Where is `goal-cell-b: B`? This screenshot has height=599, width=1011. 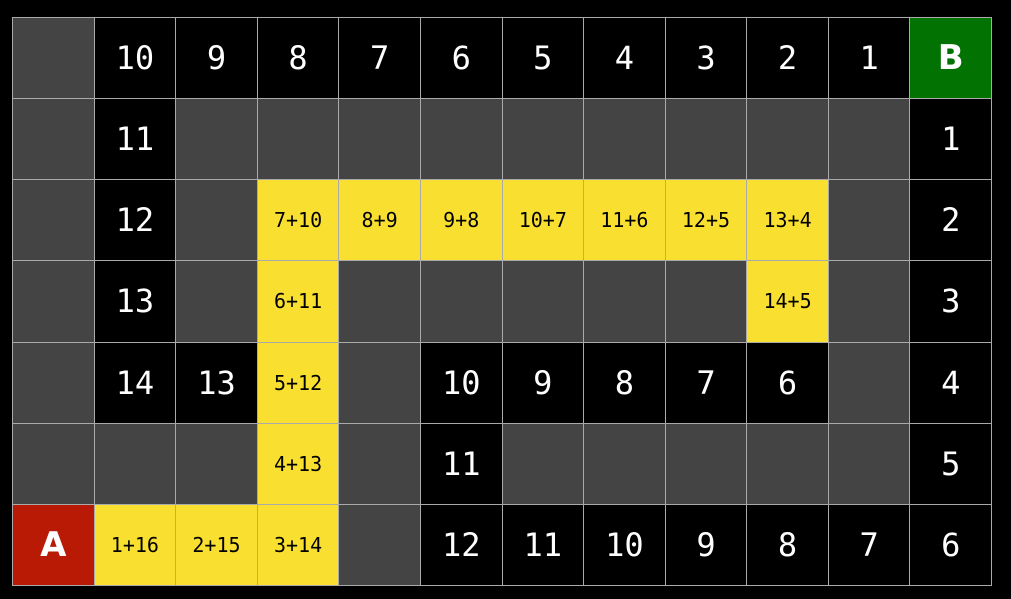 goal-cell-b: B is located at coordinates (951, 59).